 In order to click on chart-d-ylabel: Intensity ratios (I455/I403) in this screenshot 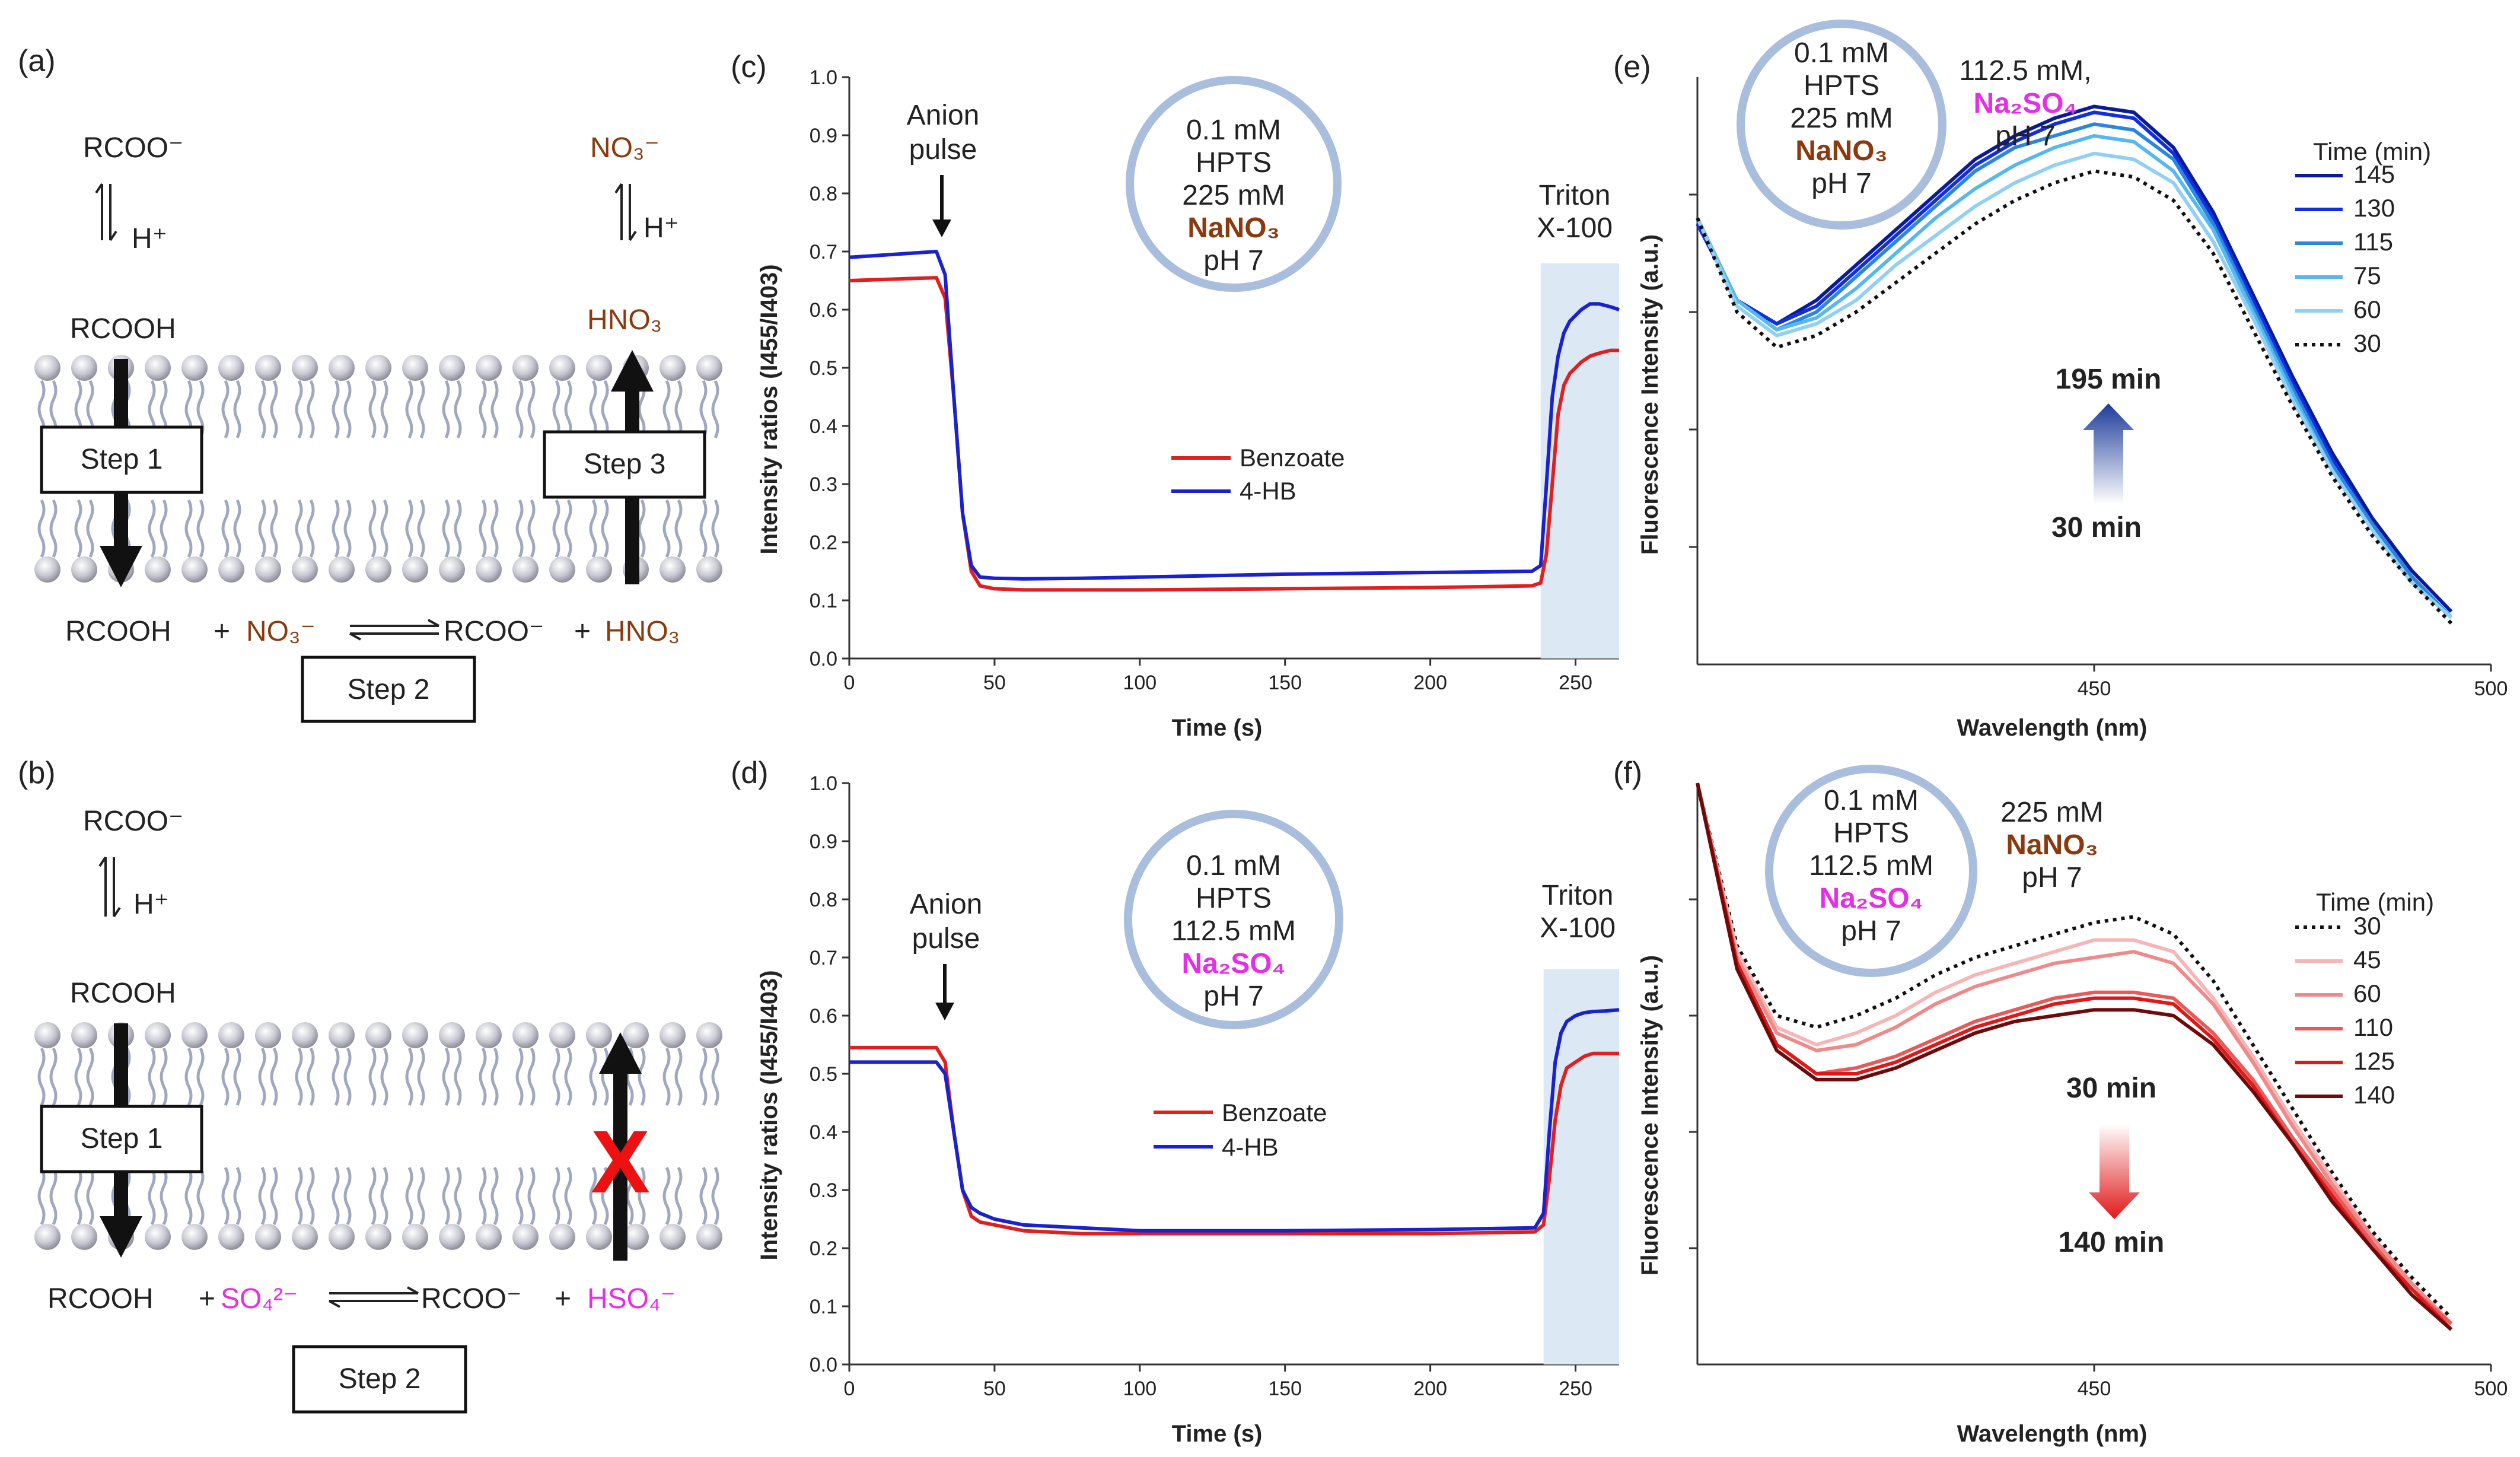, I will do `click(769, 1115)`.